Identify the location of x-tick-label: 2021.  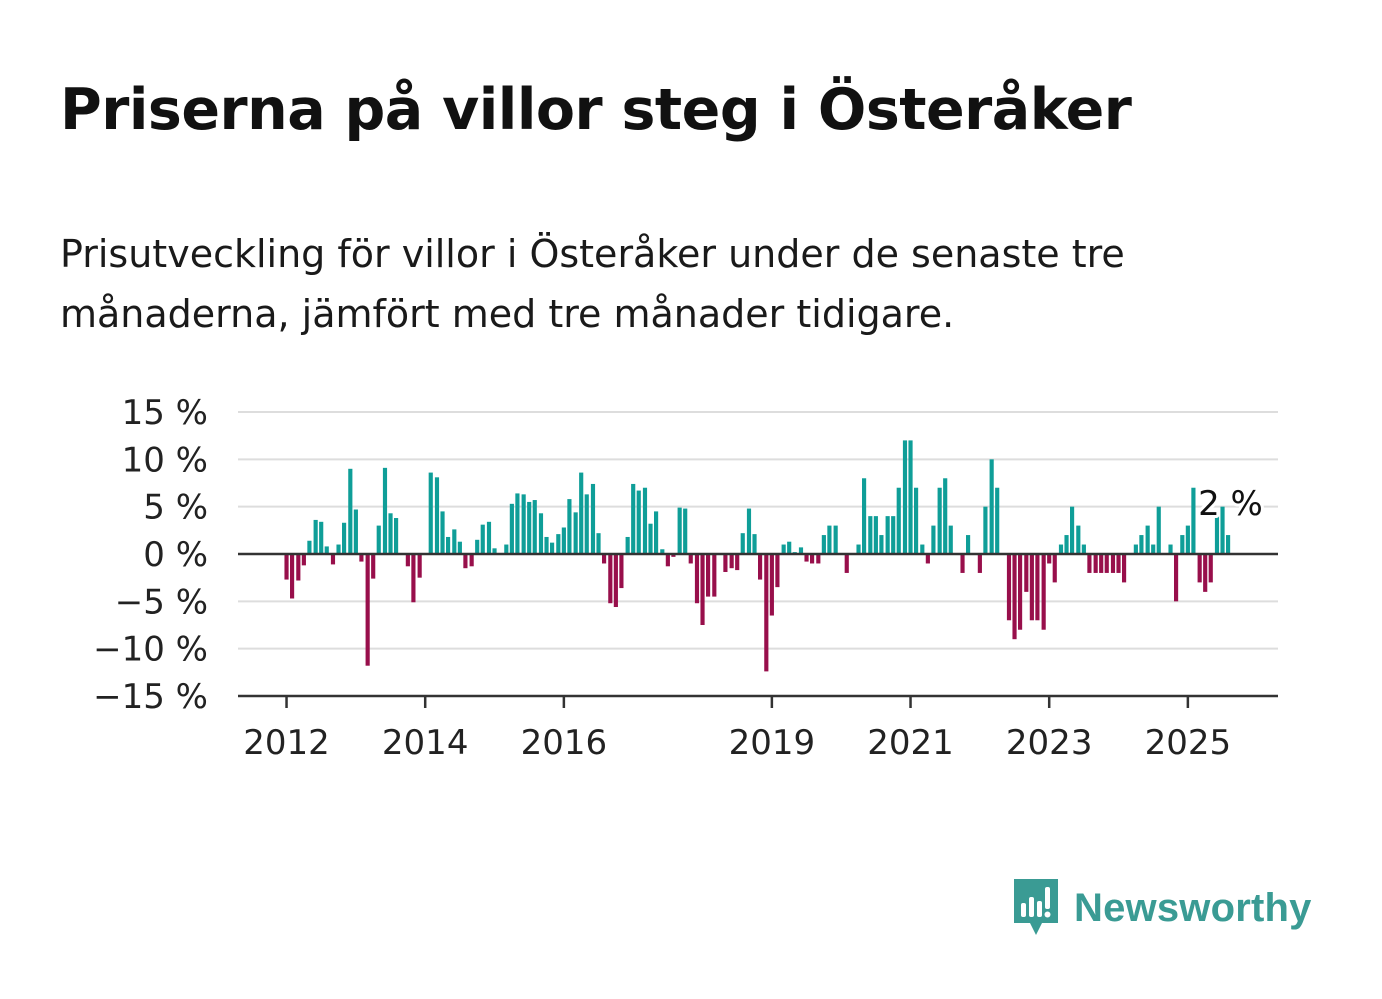
(910, 743).